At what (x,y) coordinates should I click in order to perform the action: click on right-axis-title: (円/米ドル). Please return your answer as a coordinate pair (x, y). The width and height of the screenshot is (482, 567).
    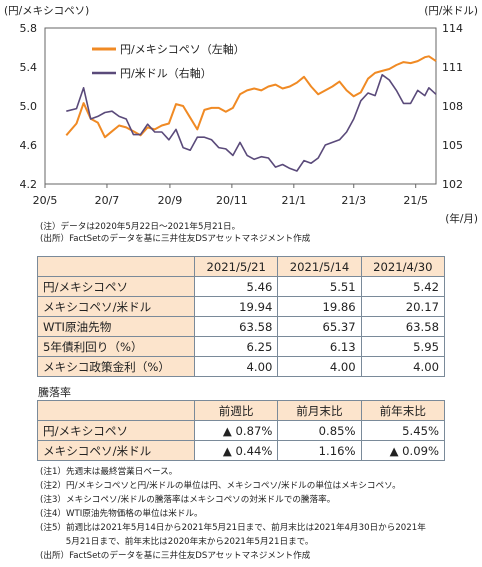
    Looking at the image, I should click on (451, 10).